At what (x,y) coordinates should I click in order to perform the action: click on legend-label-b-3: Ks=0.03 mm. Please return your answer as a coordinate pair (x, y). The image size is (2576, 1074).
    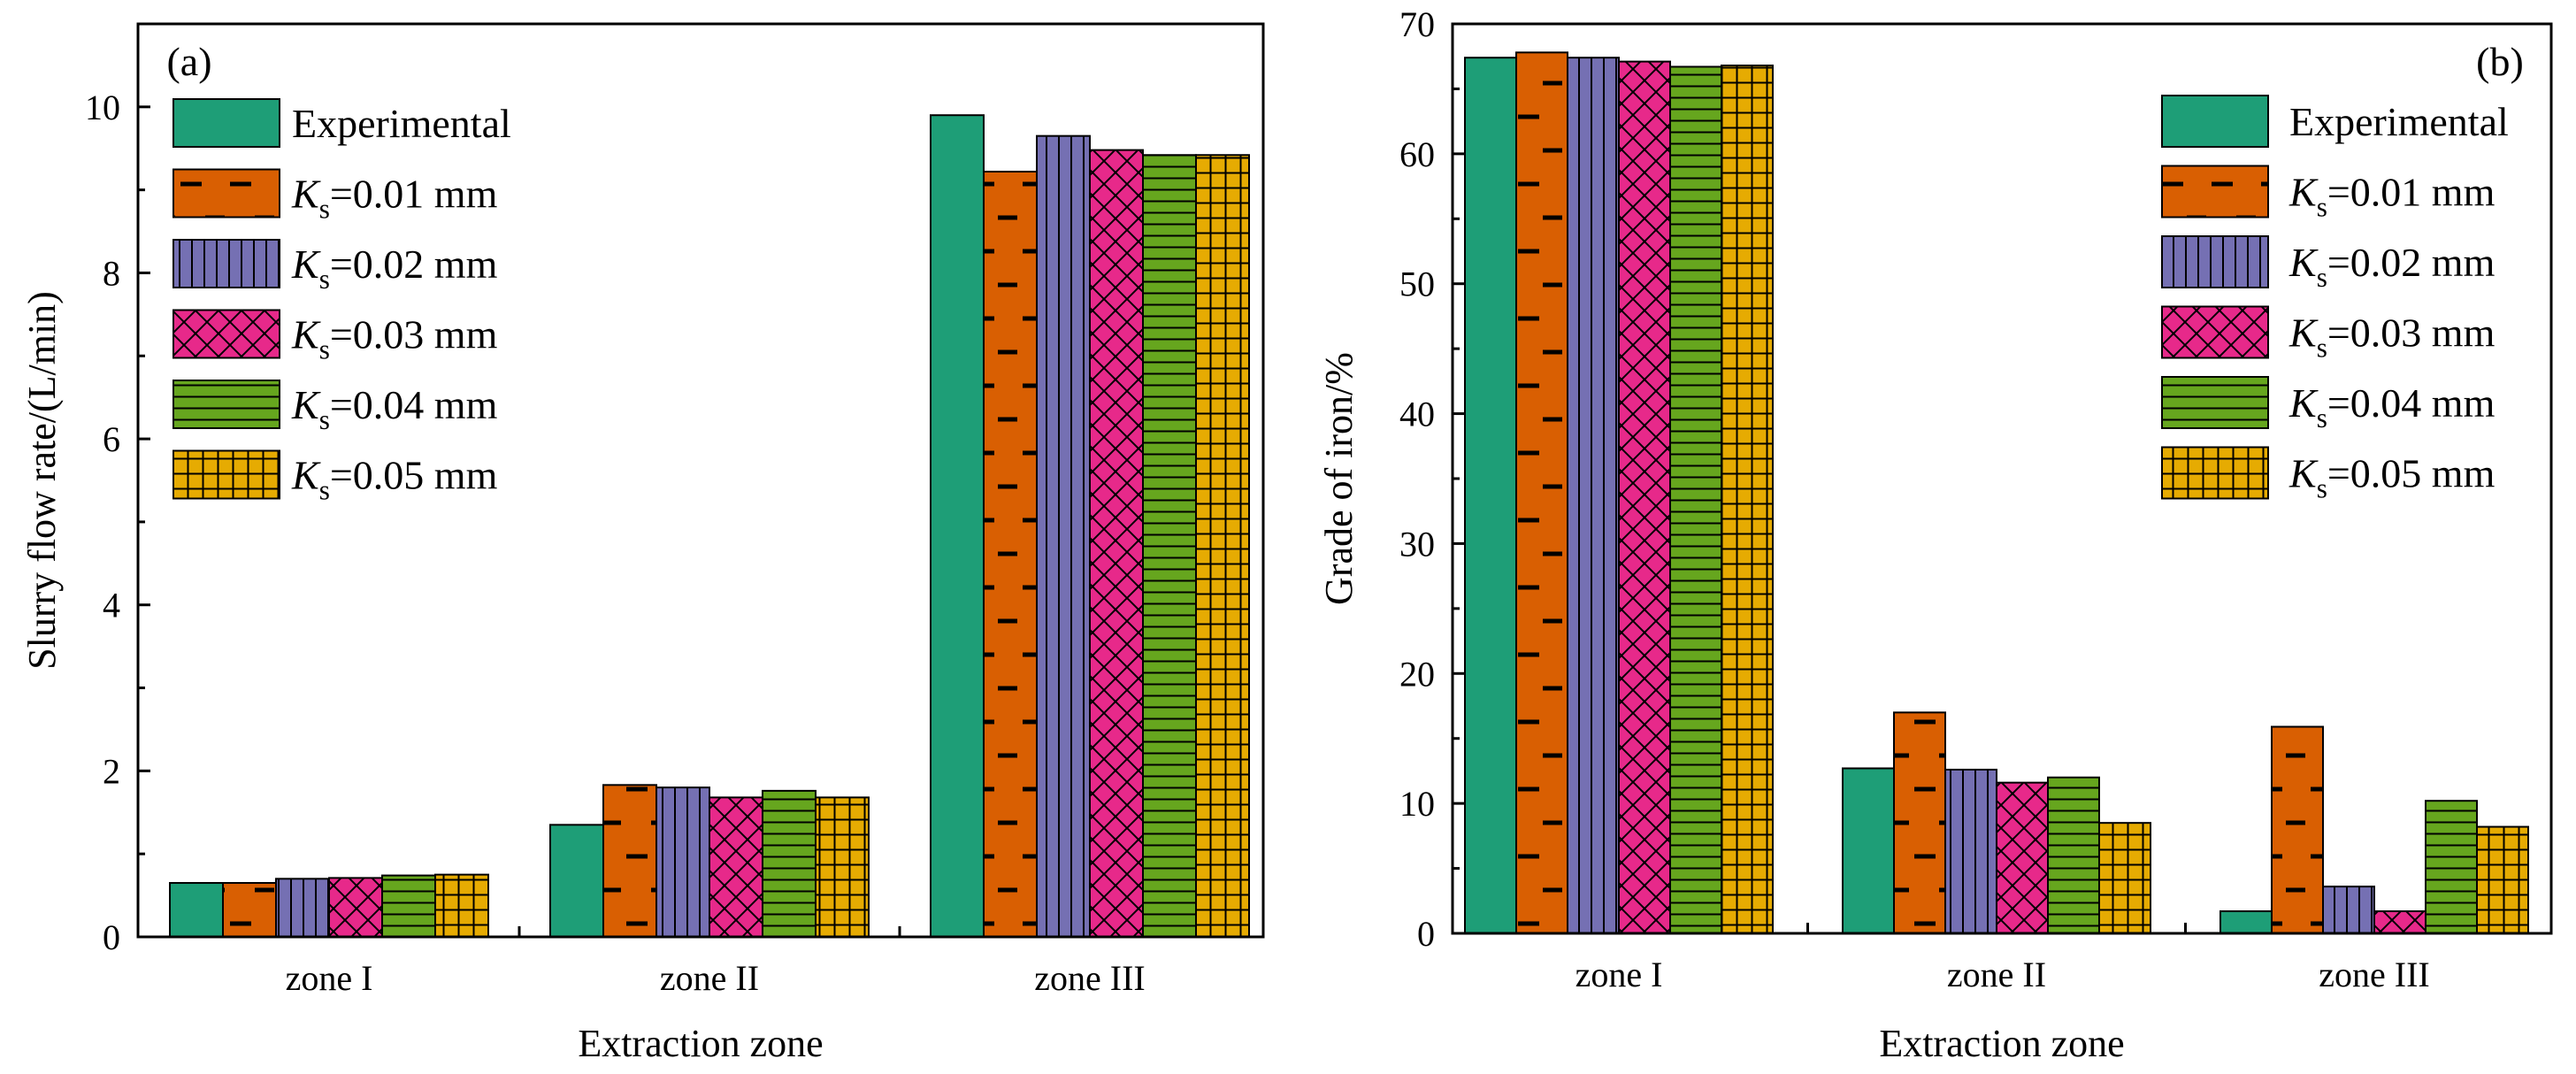
    Looking at the image, I should click on (2392, 337).